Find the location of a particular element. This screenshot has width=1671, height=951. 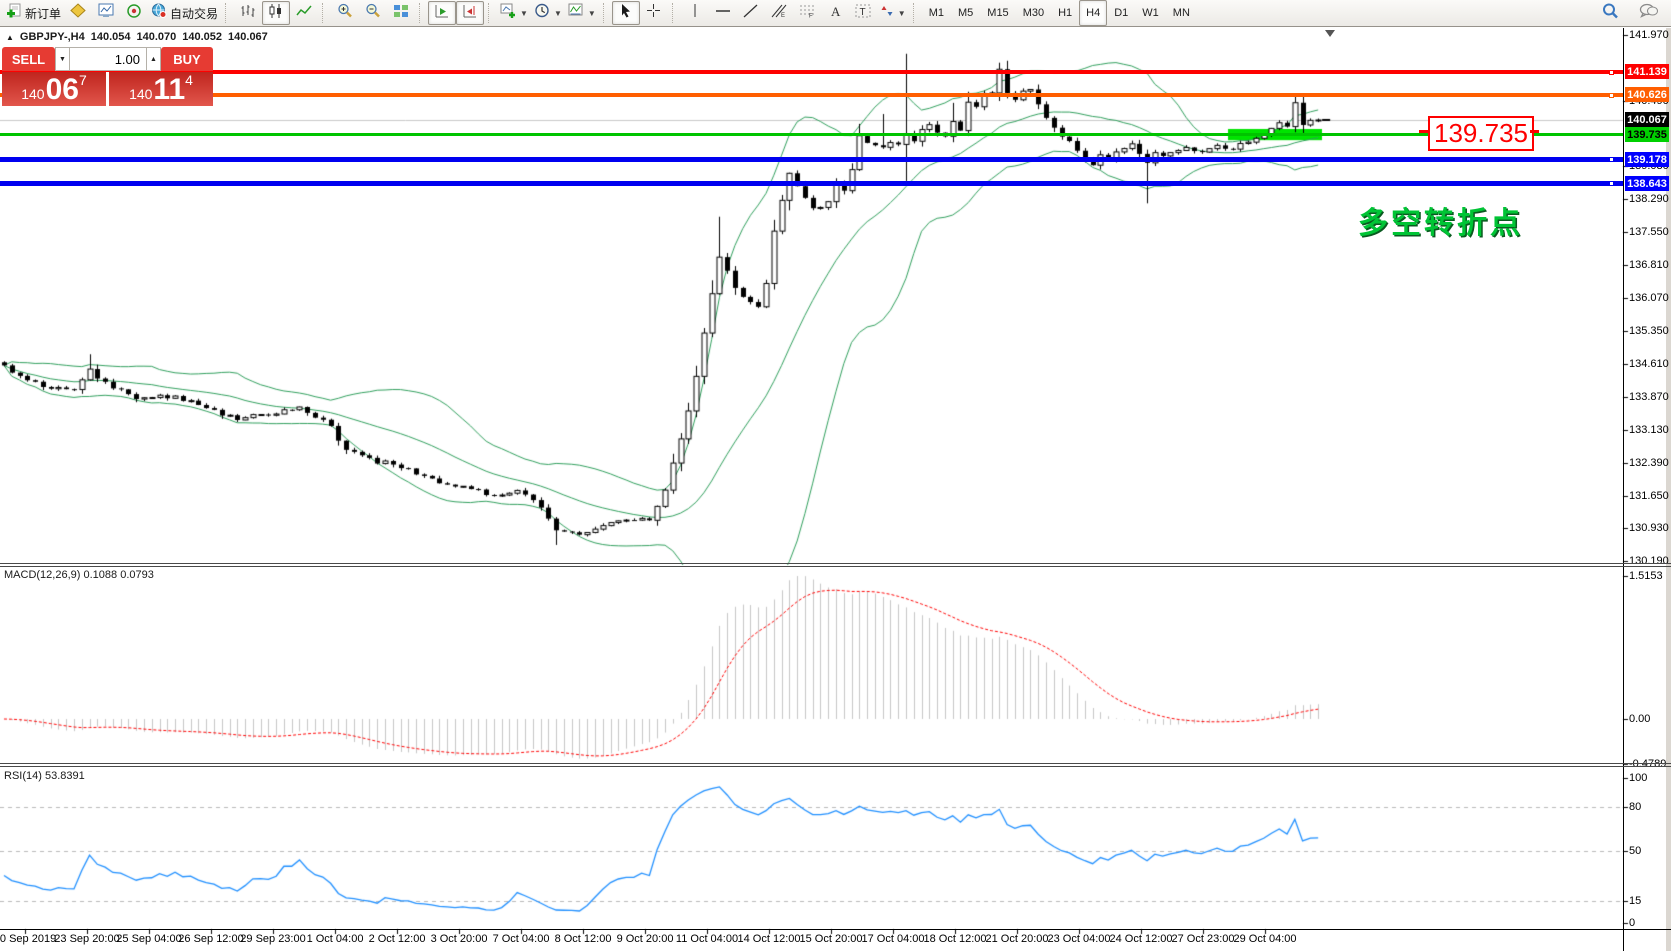

price-label-139.178: 139.178 is located at coordinates (1647, 159).